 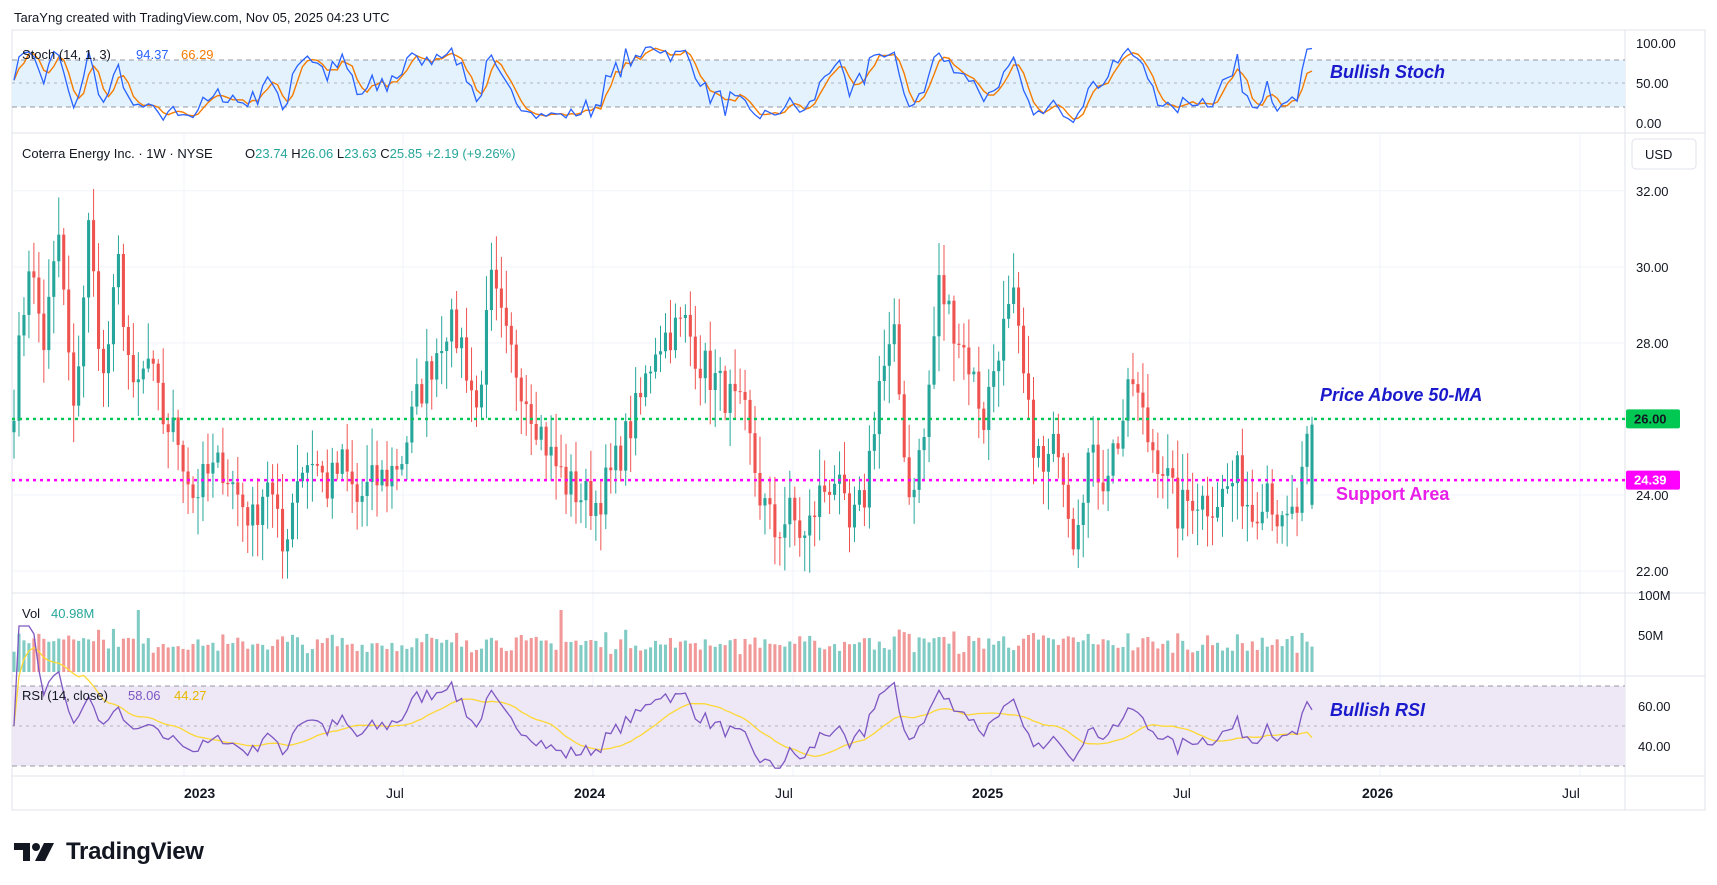 I want to click on price-axis: 32.00 30.00 28.00 26.00 24.00 22.00, so click(x=1652, y=381).